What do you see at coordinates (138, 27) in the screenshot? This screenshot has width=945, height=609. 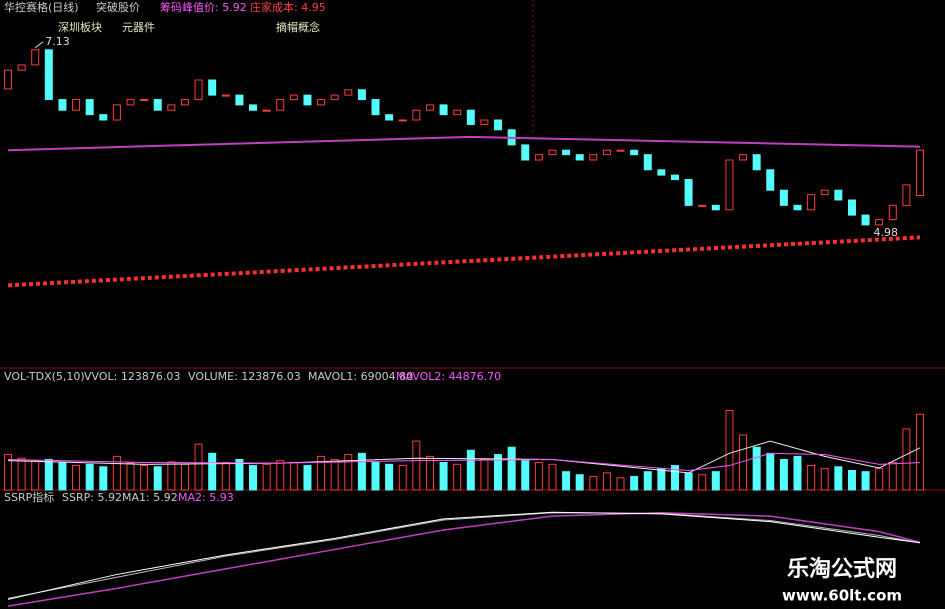 I see `tag: 元器件` at bounding box center [138, 27].